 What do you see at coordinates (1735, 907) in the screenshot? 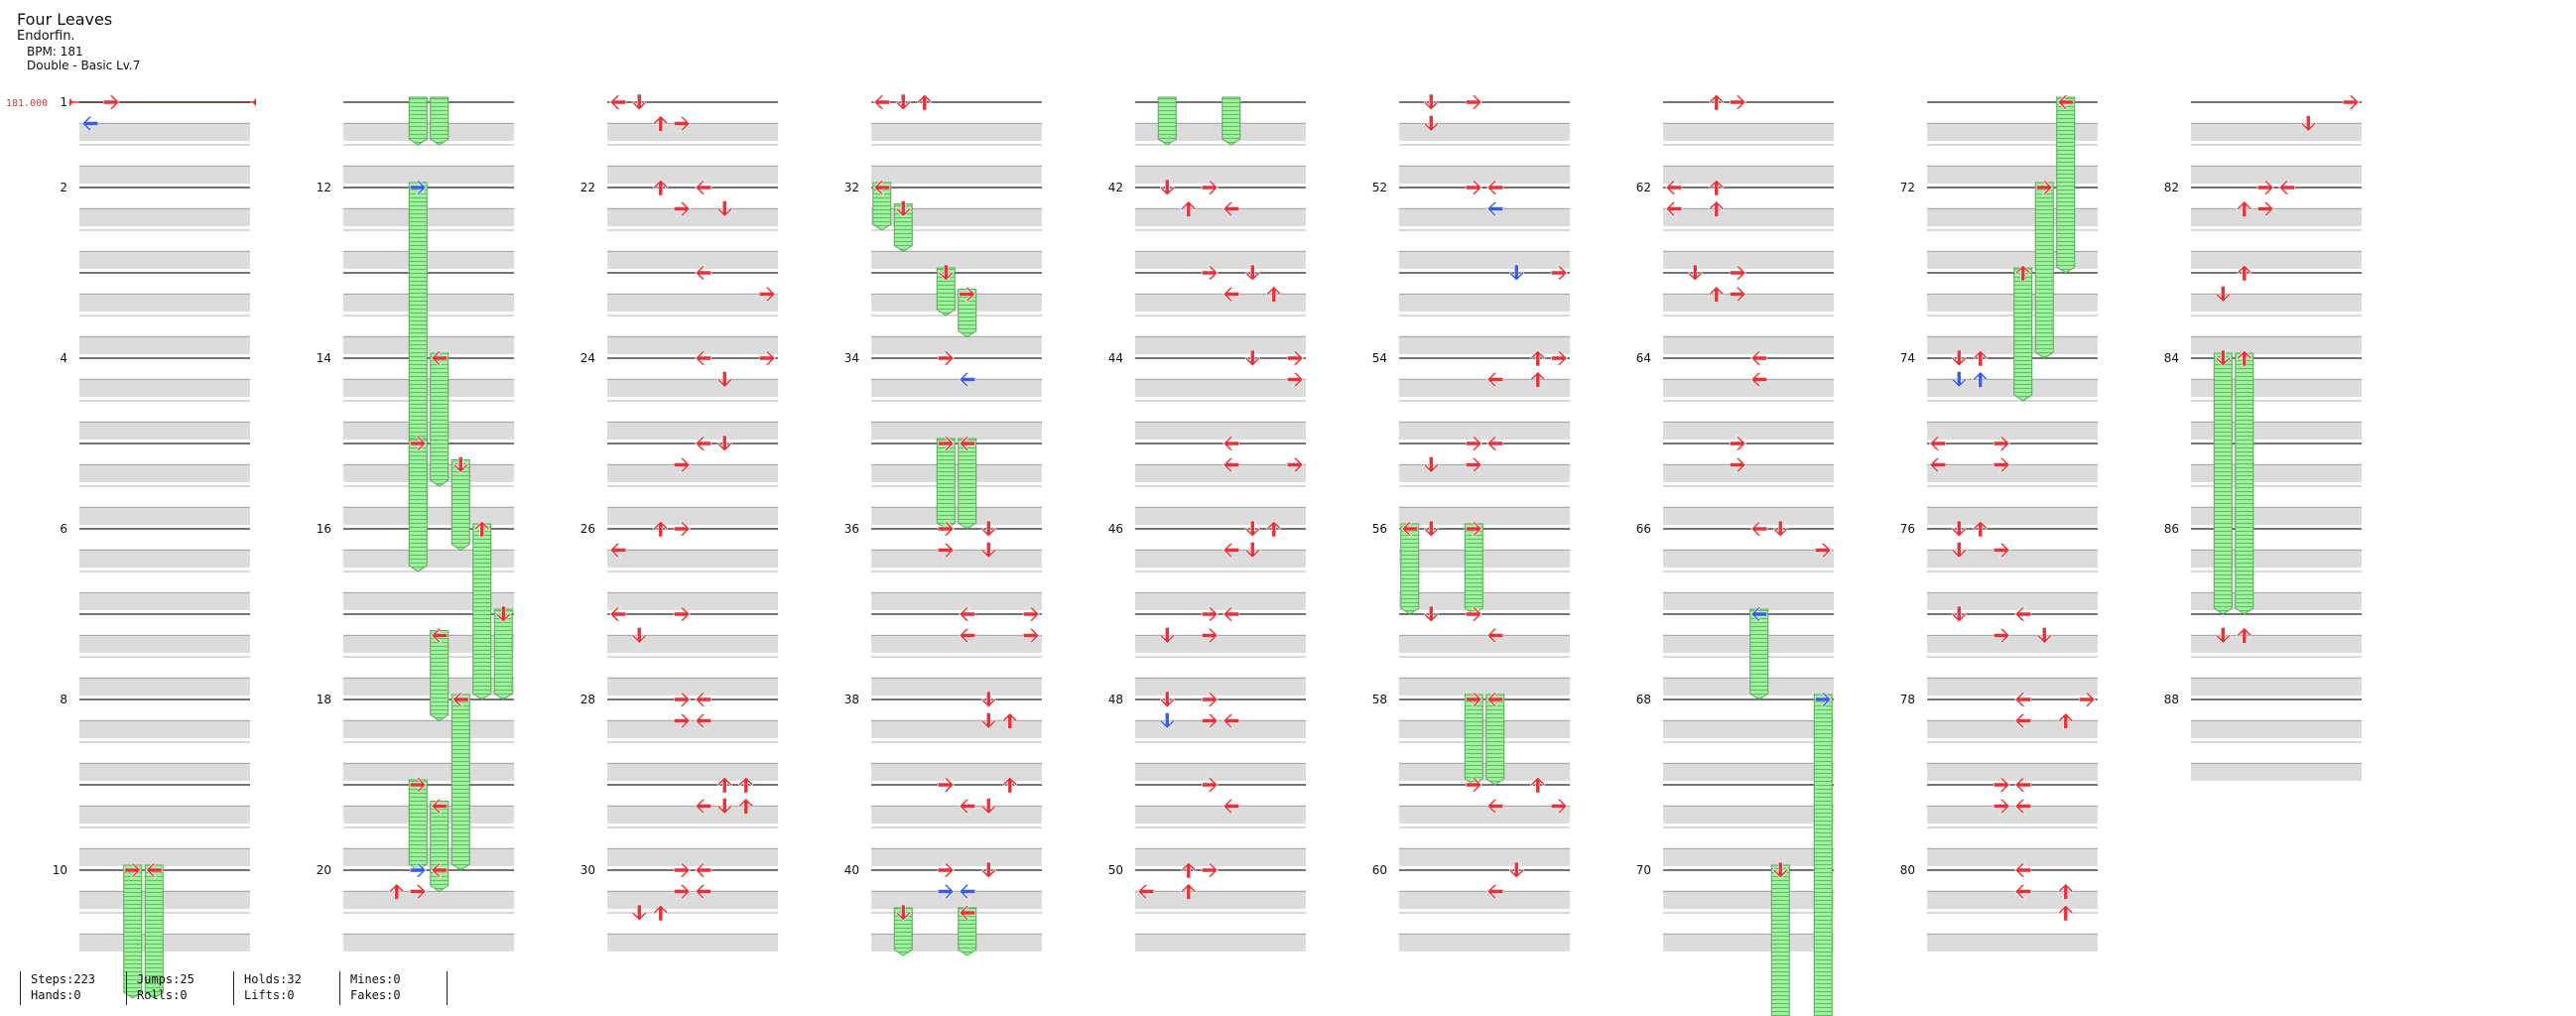
I see `measure-70: 70` at bounding box center [1735, 907].